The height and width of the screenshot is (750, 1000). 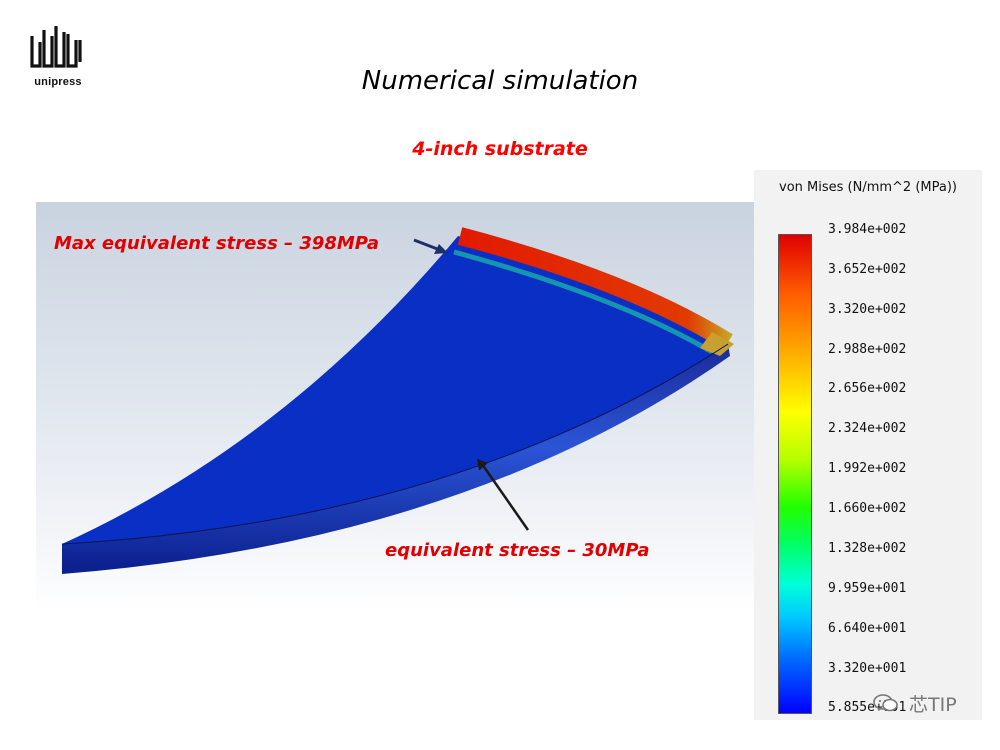 I want to click on legend-tick: 2.988e+002, so click(x=867, y=349).